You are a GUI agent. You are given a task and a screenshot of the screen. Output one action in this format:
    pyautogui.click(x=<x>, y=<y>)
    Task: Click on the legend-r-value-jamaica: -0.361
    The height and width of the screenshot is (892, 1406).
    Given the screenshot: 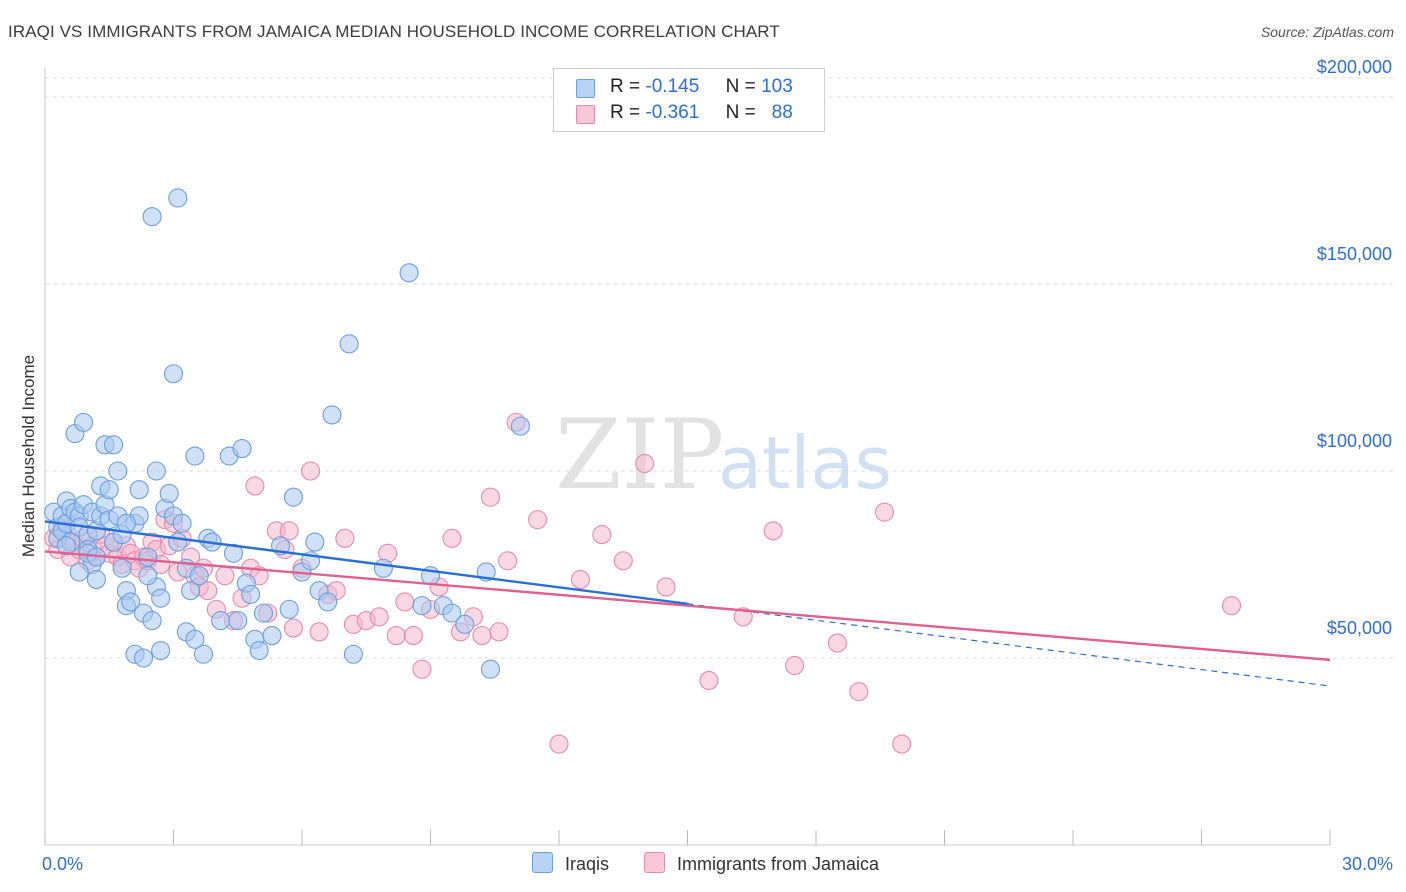 What is the action you would take?
    pyautogui.click(x=672, y=112)
    